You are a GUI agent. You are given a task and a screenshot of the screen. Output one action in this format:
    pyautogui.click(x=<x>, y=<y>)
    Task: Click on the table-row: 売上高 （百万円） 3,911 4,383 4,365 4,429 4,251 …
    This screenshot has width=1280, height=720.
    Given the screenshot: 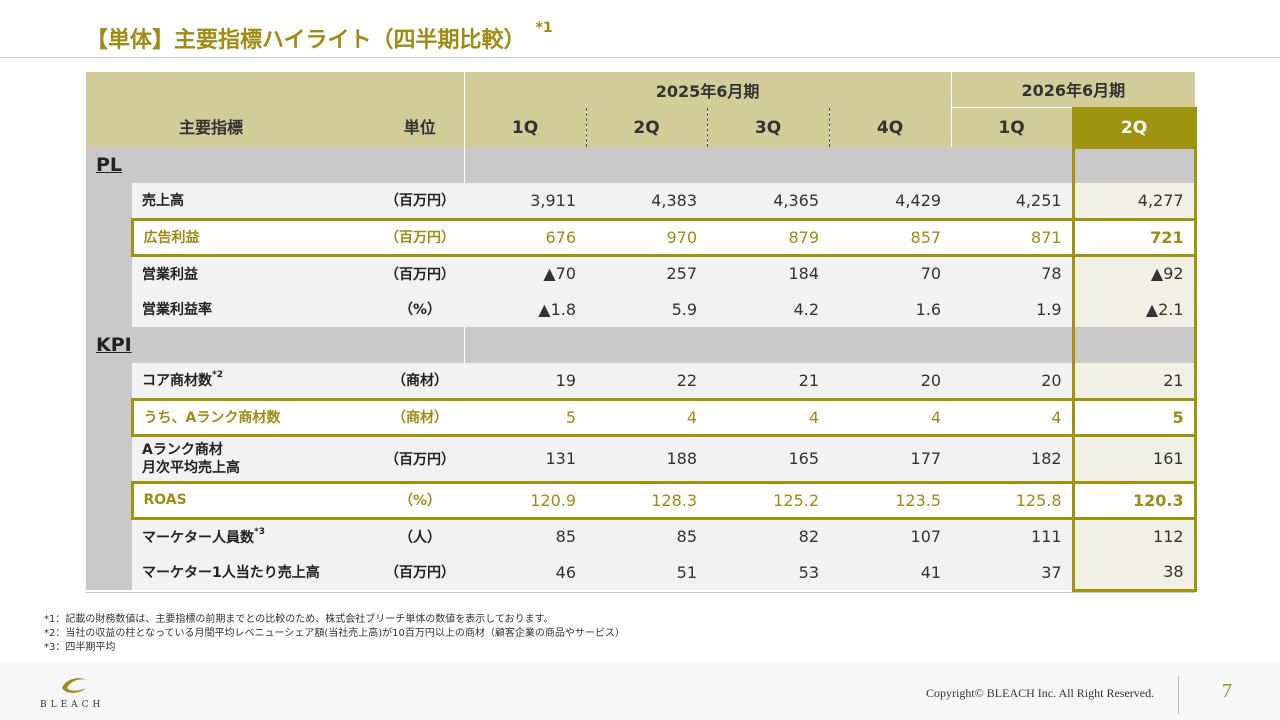 What is the action you would take?
    pyautogui.click(x=641, y=201)
    